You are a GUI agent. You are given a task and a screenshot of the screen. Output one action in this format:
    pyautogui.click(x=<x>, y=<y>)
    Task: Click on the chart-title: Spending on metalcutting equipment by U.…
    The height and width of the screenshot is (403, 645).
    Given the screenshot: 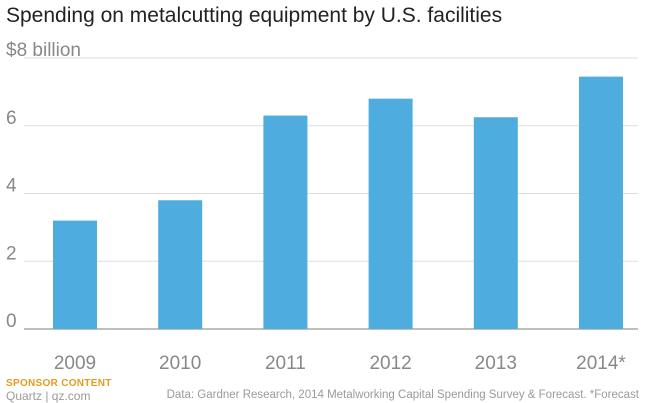 What is the action you would take?
    pyautogui.click(x=254, y=15)
    